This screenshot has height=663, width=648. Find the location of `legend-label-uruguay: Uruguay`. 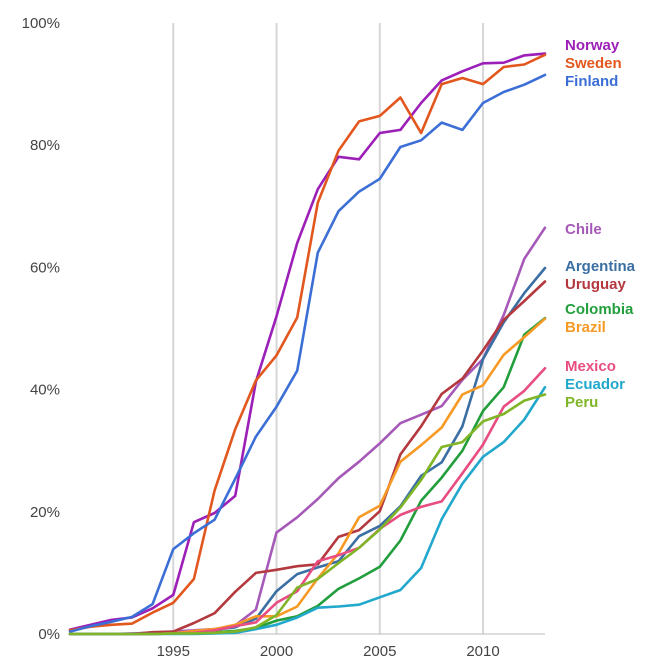

legend-label-uruguay: Uruguay is located at coordinates (596, 284).